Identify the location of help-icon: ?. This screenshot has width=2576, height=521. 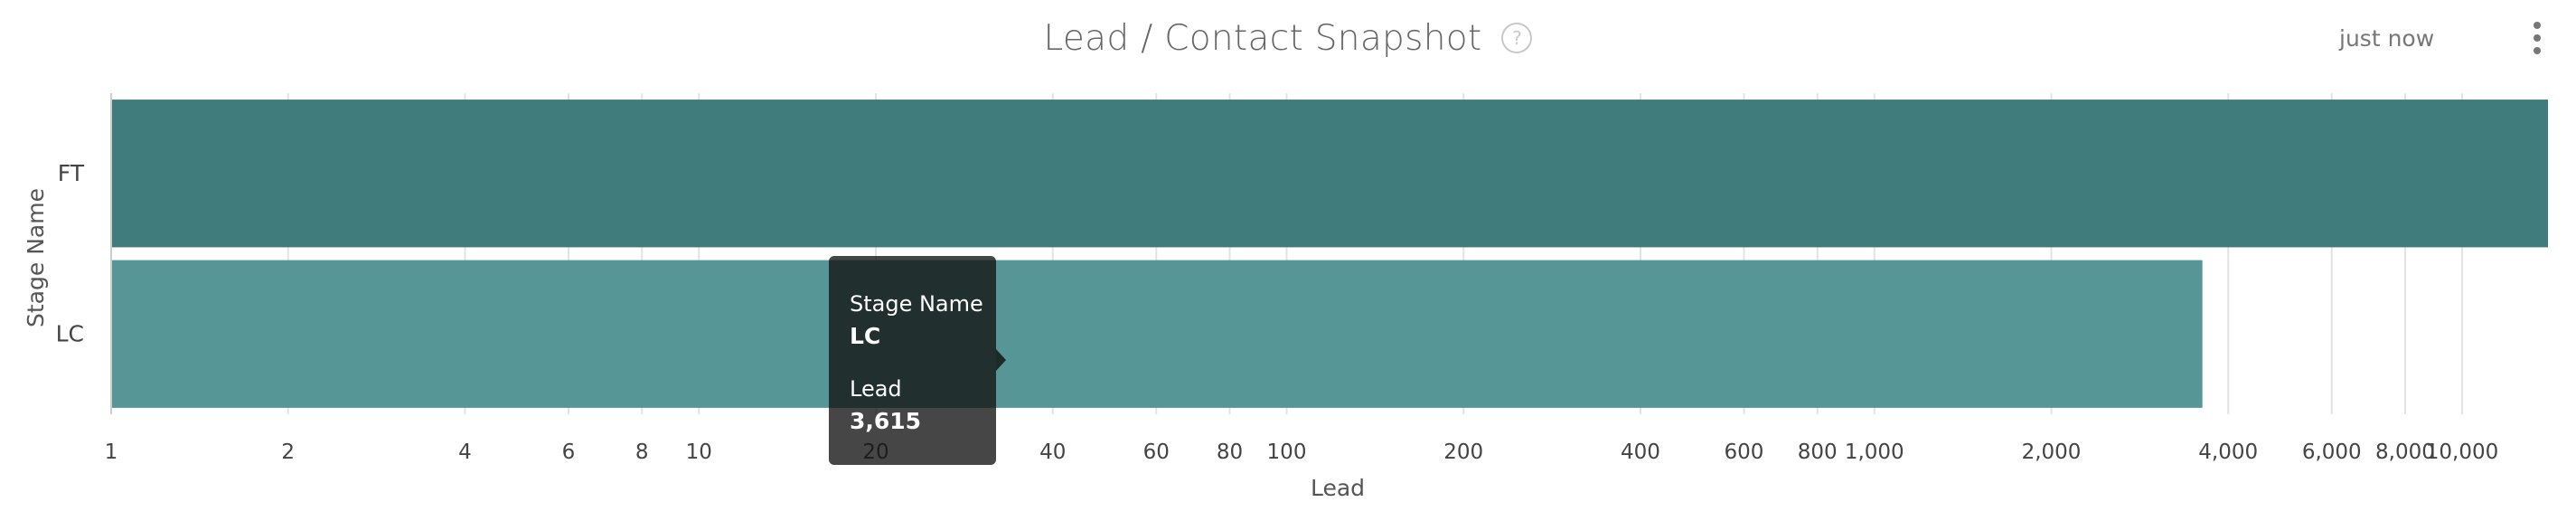
(1517, 38).